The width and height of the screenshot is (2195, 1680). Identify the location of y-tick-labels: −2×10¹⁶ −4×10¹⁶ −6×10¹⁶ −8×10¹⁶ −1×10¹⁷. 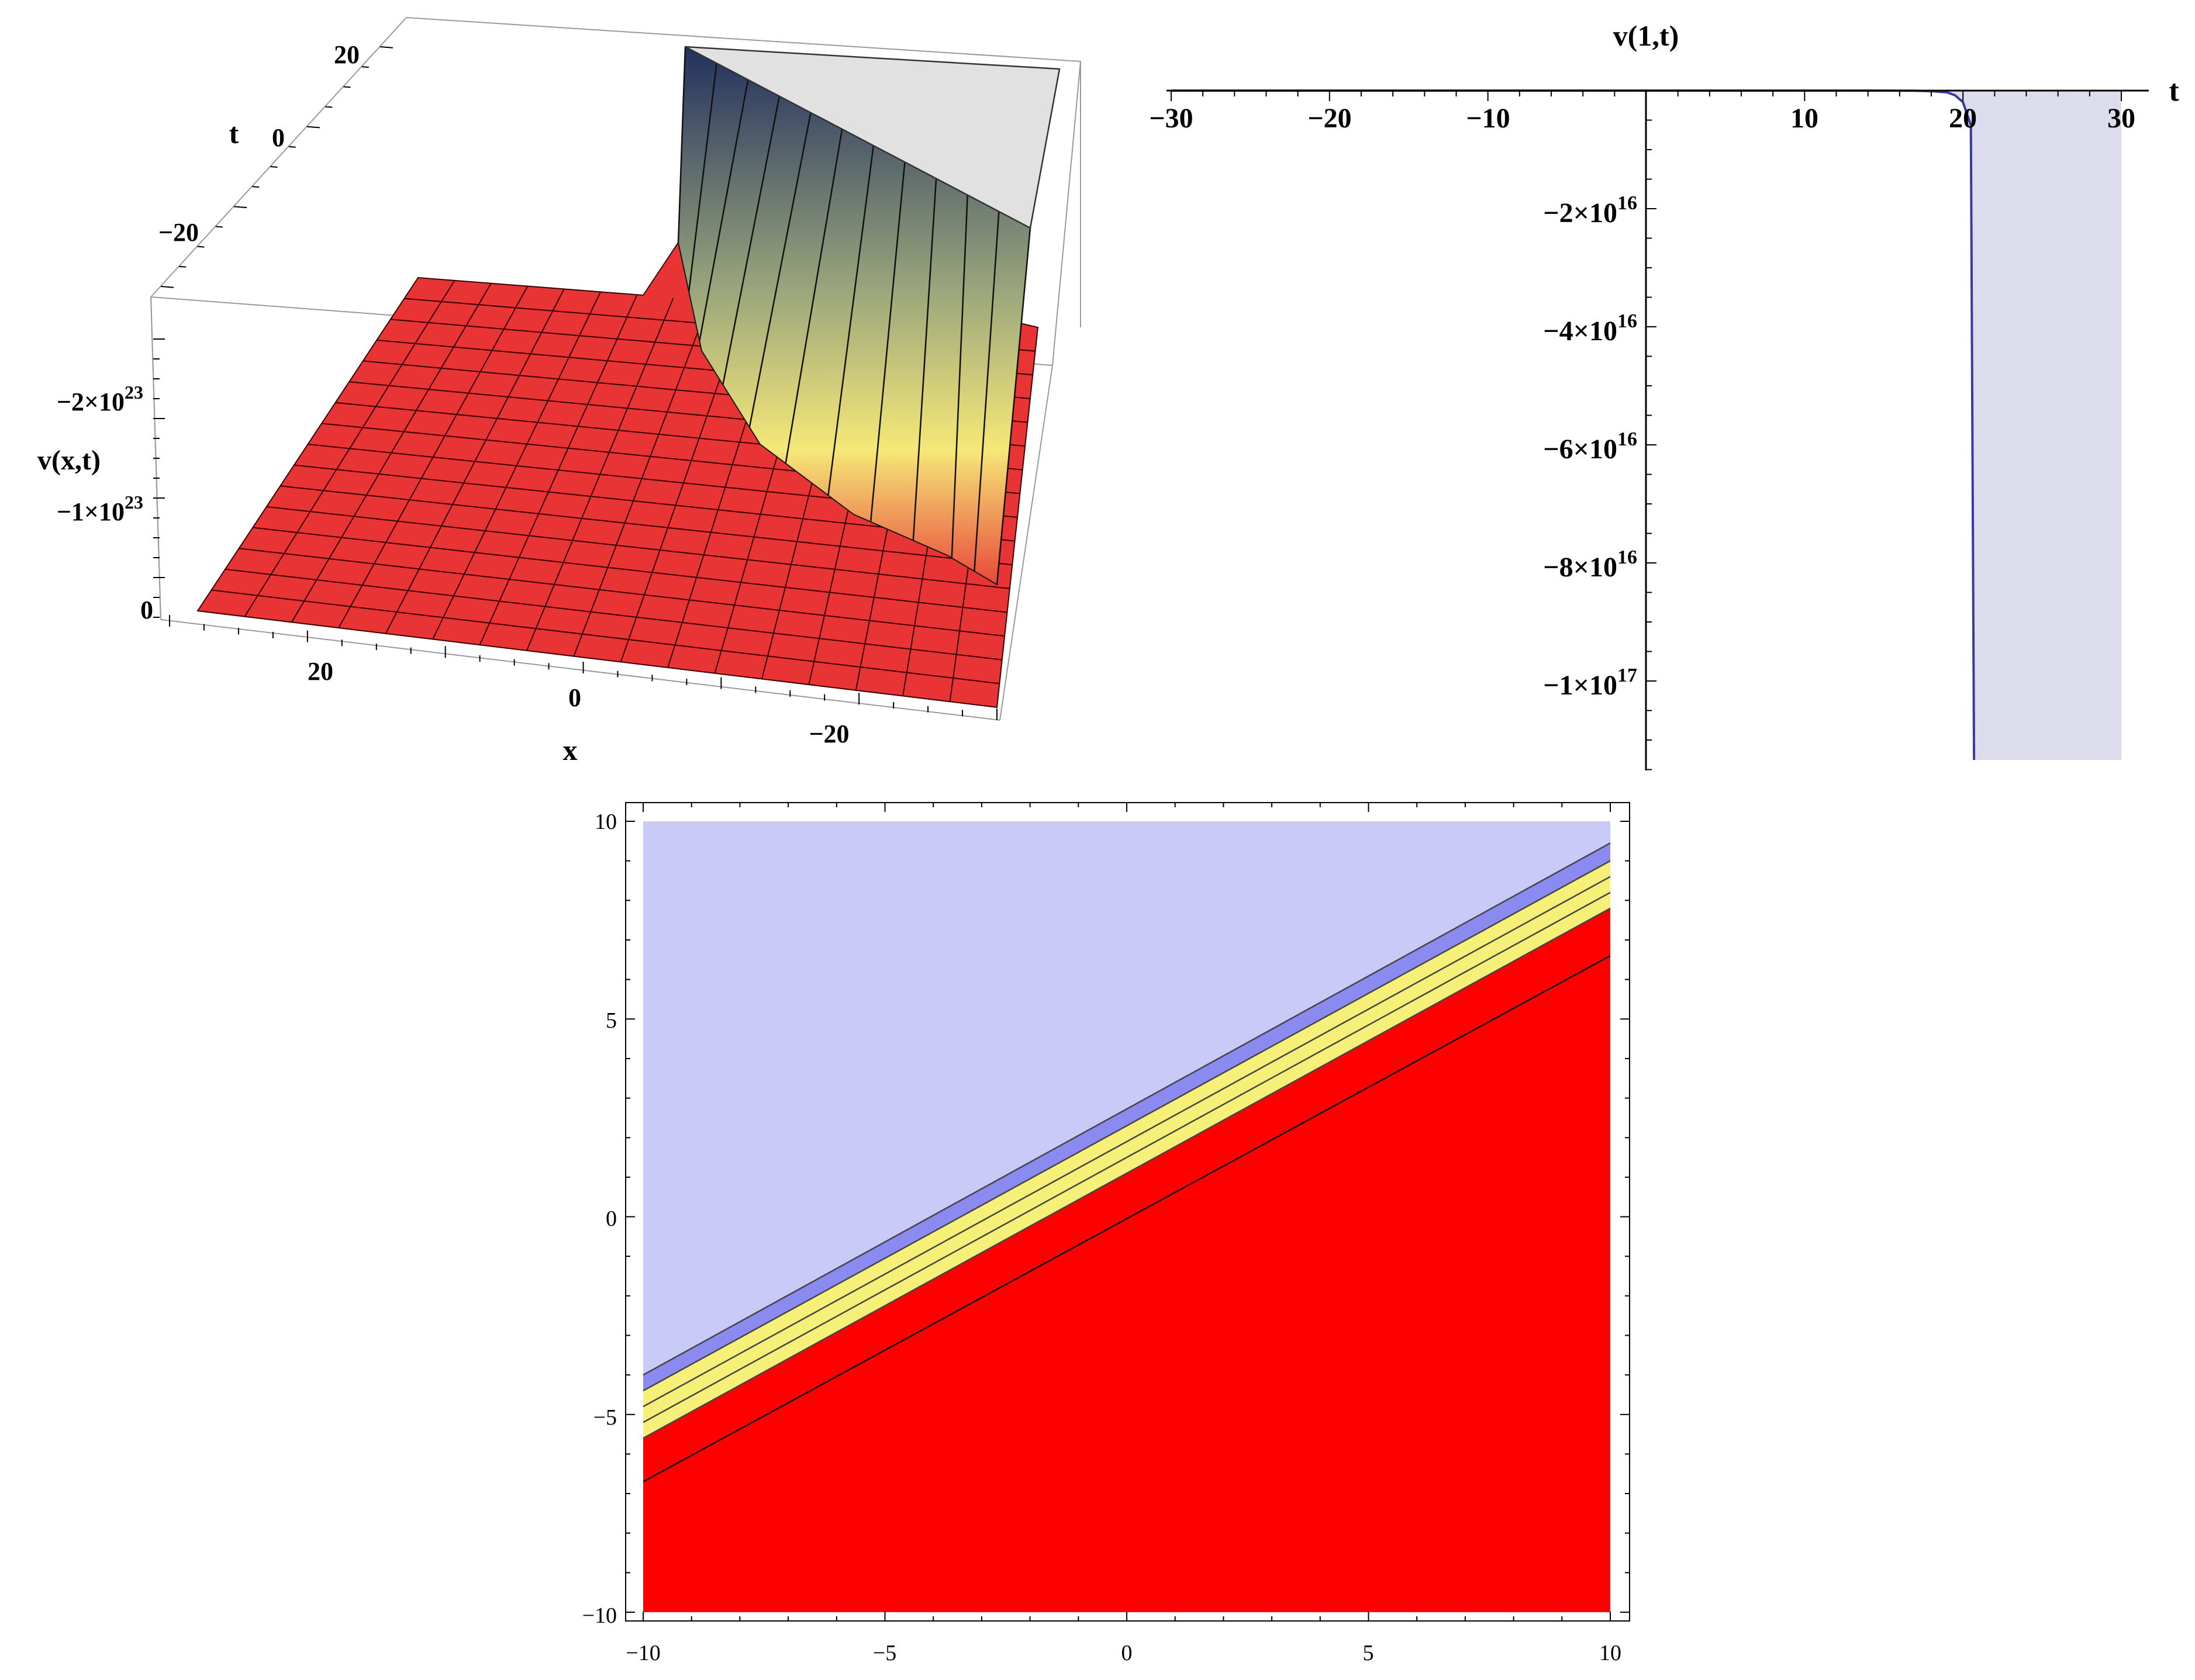
(1590, 446).